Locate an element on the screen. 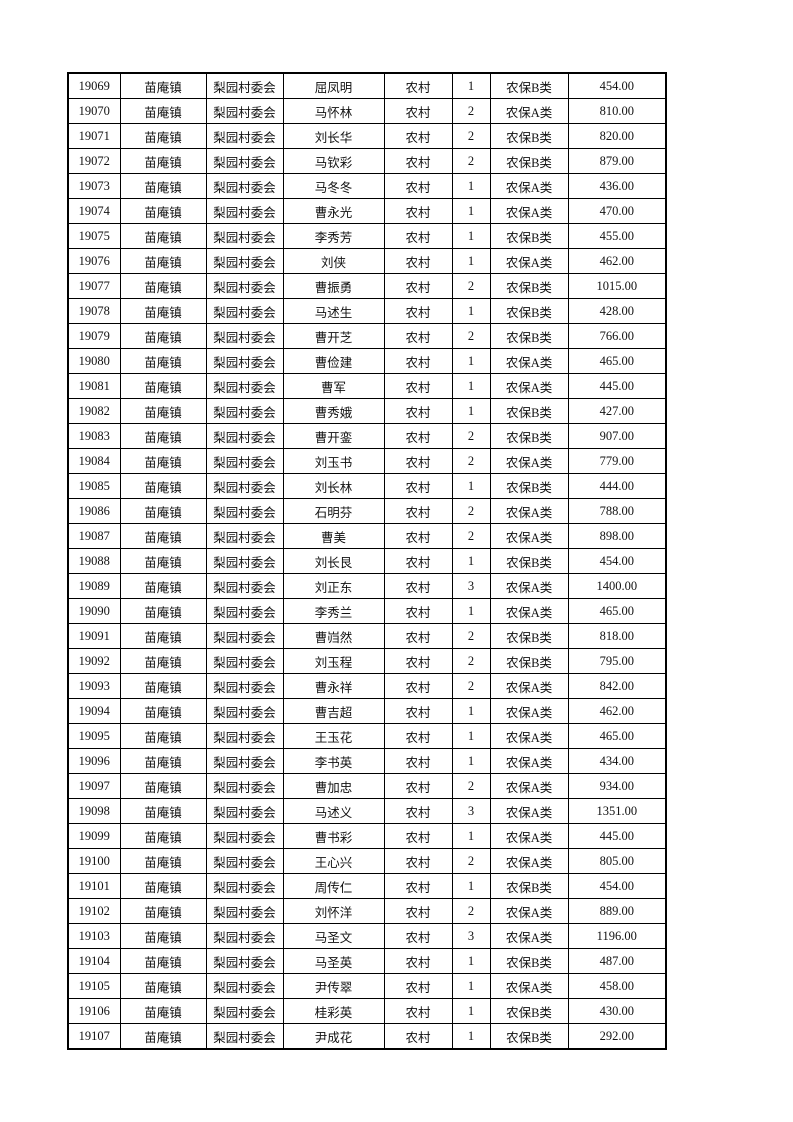  cell-name: 刘正东 is located at coordinates (333, 586).